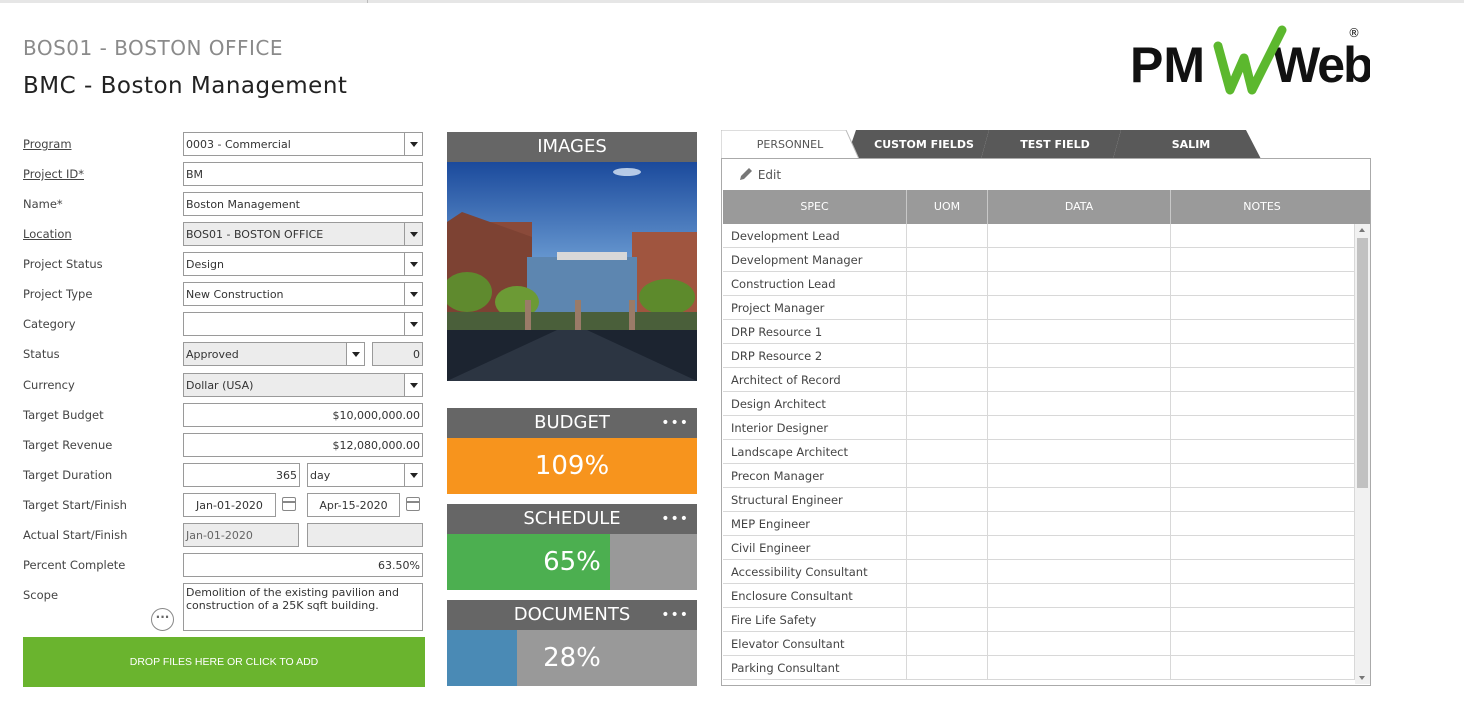 This screenshot has width=1464, height=713. Describe the element at coordinates (303, 385) in the screenshot. I see `currency-select: Dollar (USA)` at that location.